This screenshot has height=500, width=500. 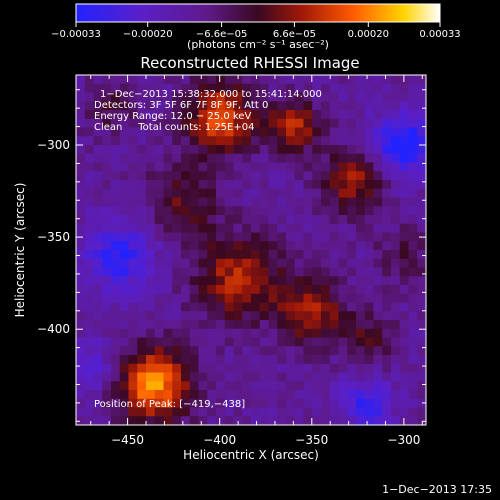 I want to click on y-axis-label: Heliocentric Y (arcsec), so click(x=20, y=250).